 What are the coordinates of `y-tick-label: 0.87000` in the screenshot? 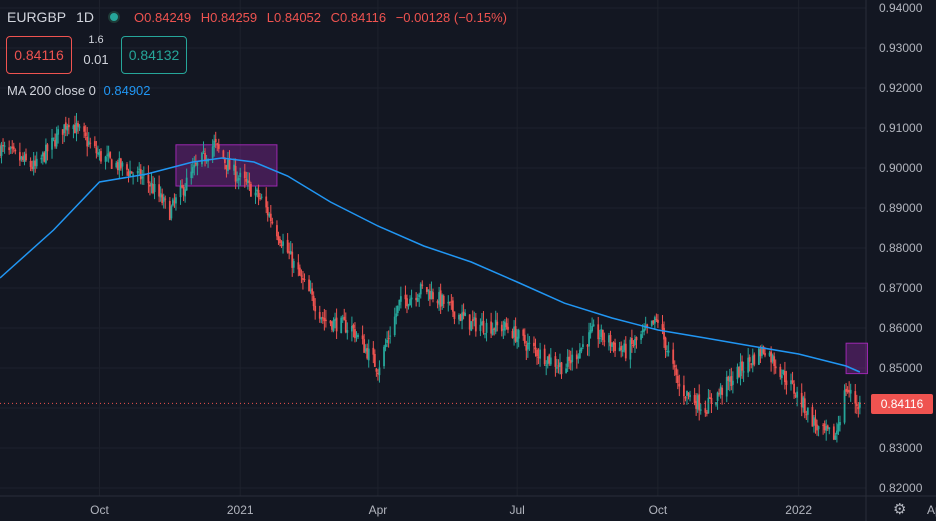 It's located at (901, 288).